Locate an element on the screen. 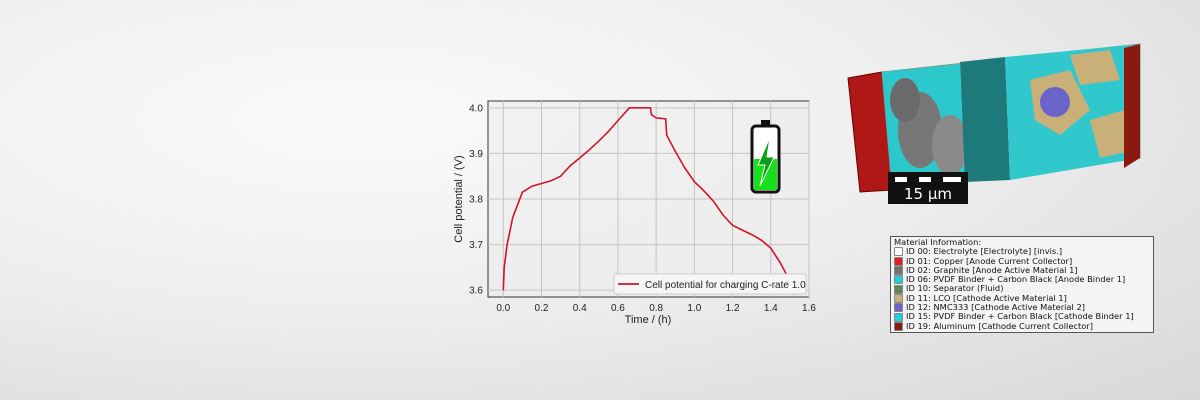 Image resolution: width=1200 pixels, height=400 pixels. material-label: ID 01: Copper [Anode Current Collector] is located at coordinates (989, 260).